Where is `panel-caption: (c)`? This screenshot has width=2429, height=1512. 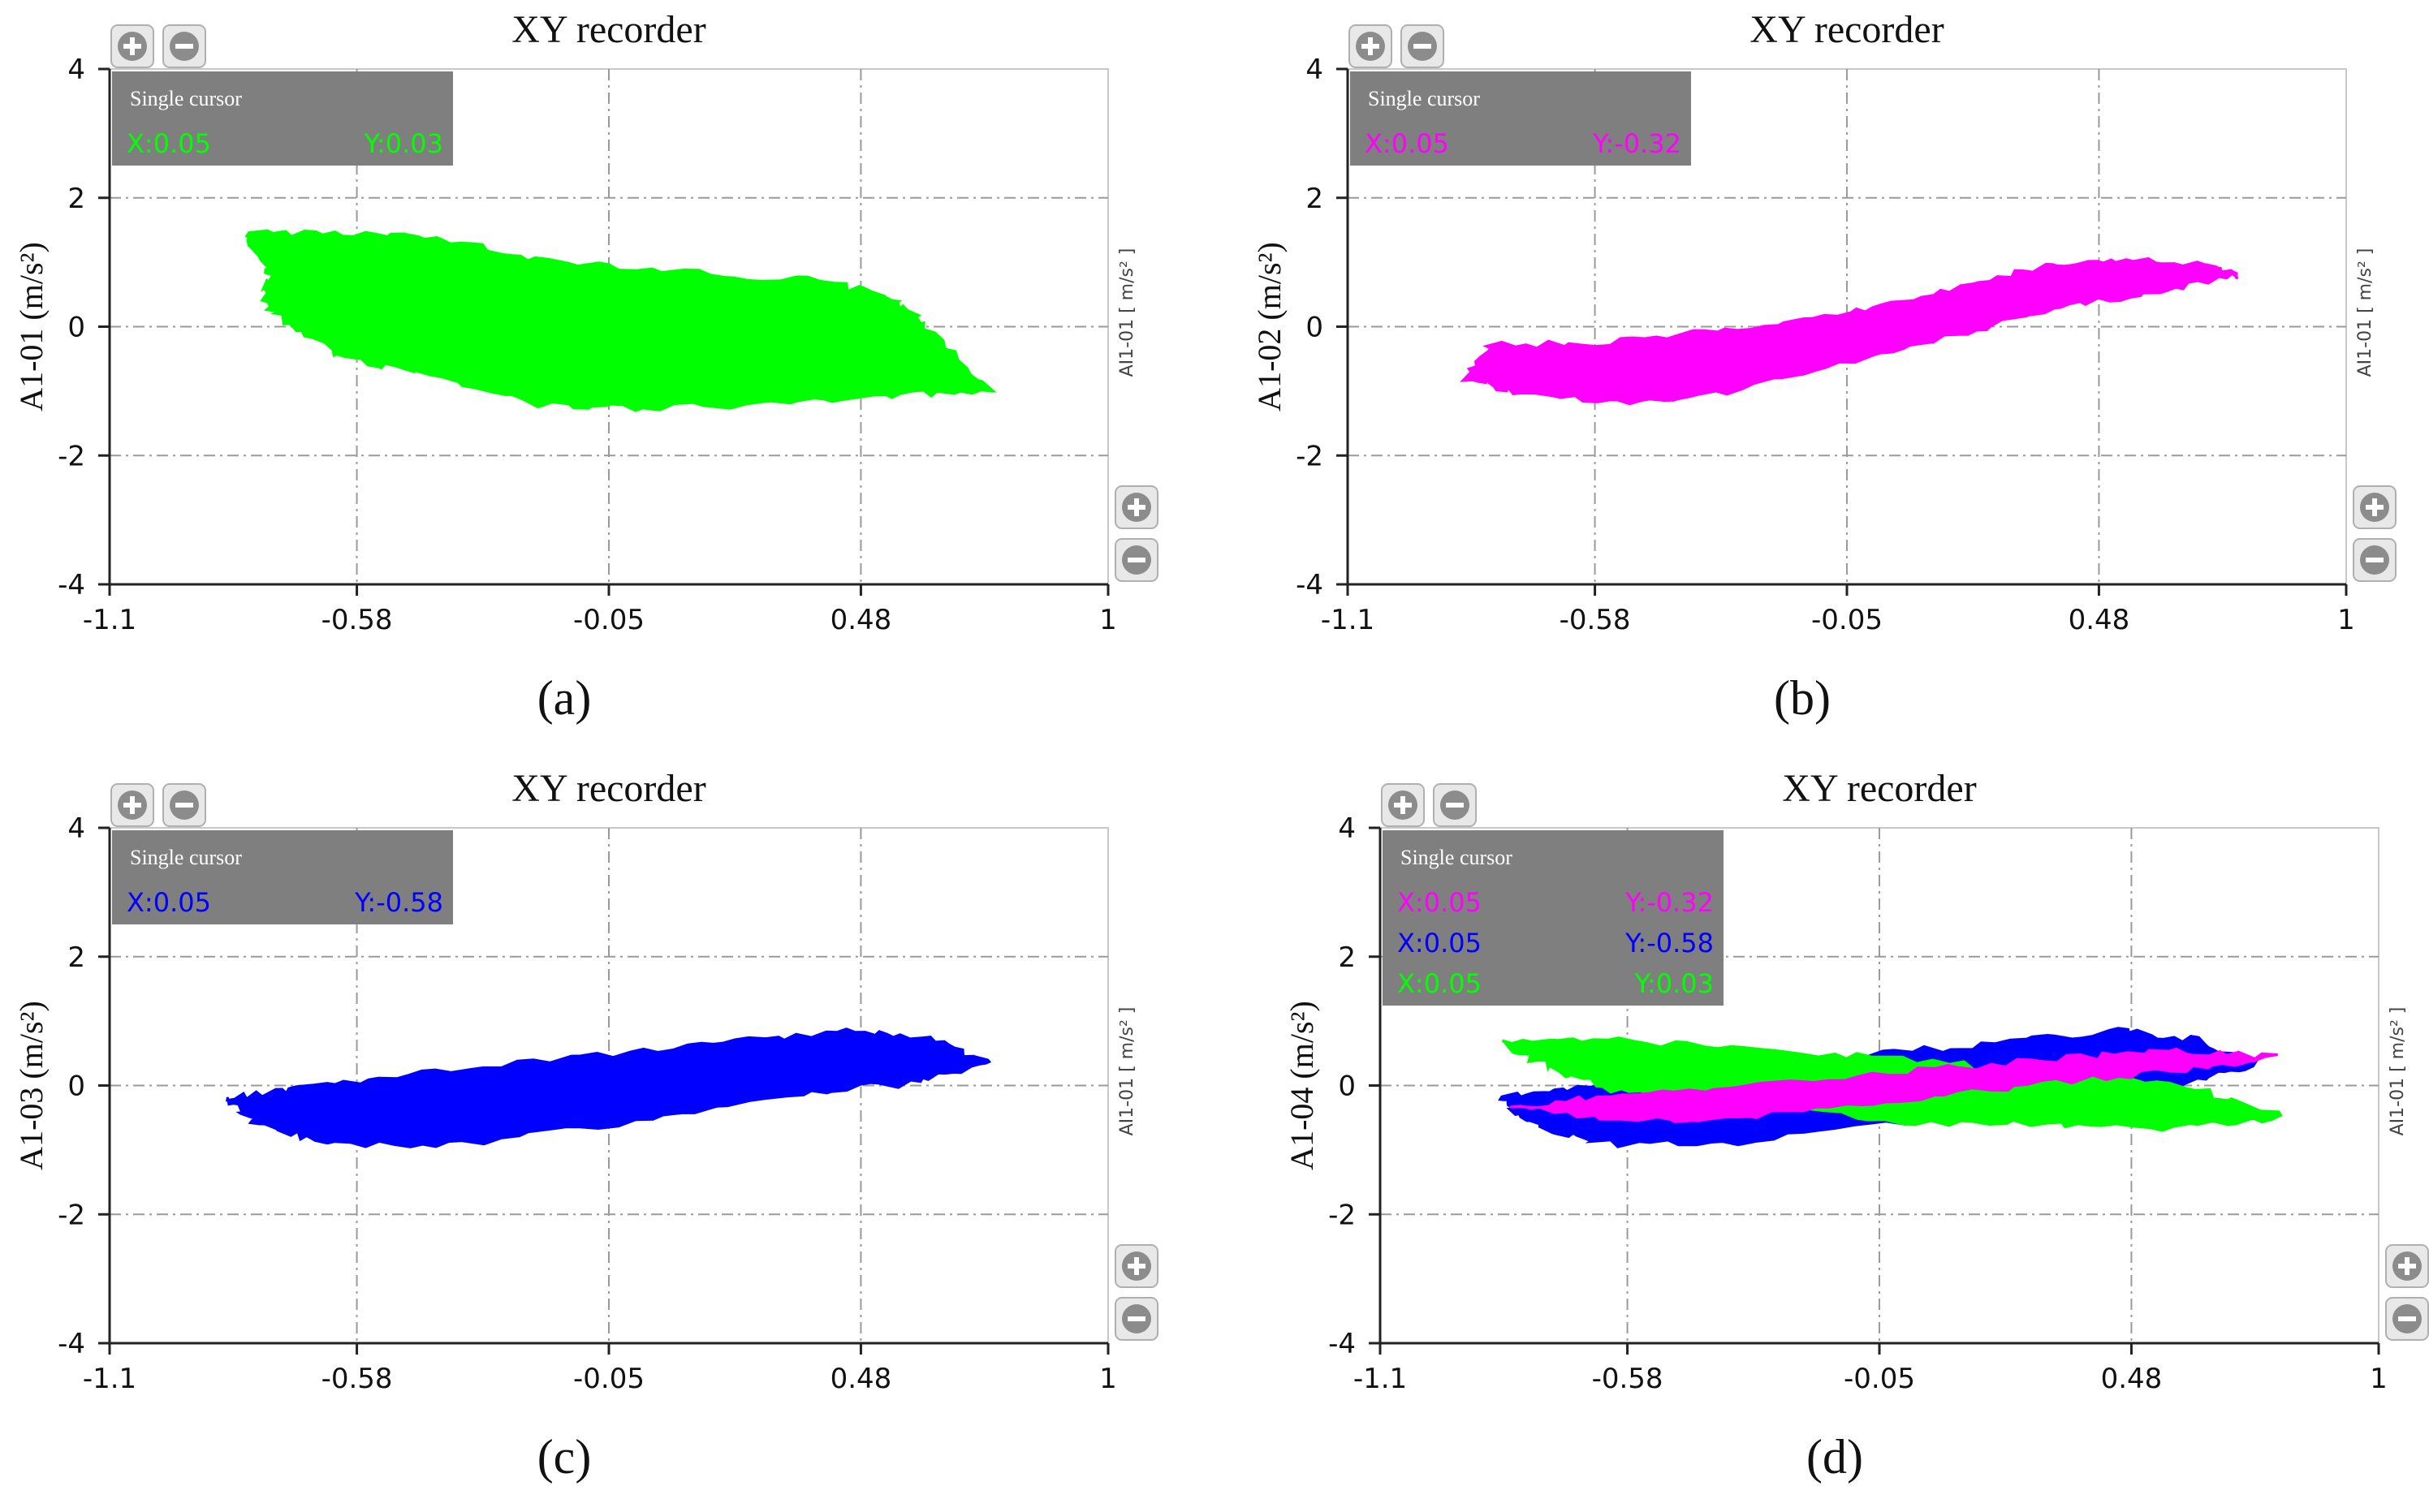
panel-caption: (c) is located at coordinates (564, 1457).